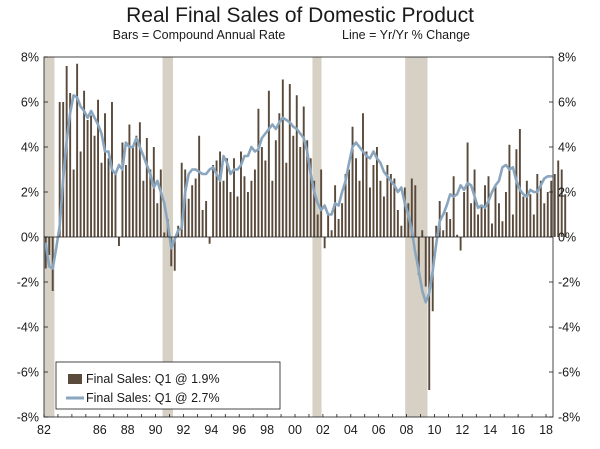 Image resolution: width=600 pixels, height=449 pixels. What do you see at coordinates (295, 430) in the screenshot?
I see `x-tick-label-8: 00` at bounding box center [295, 430].